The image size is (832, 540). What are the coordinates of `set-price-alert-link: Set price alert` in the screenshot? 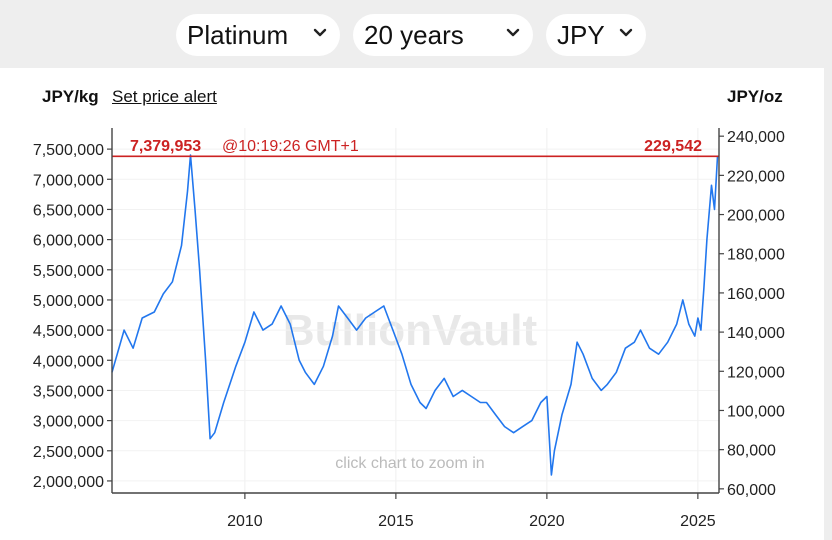 It's located at (164, 96).